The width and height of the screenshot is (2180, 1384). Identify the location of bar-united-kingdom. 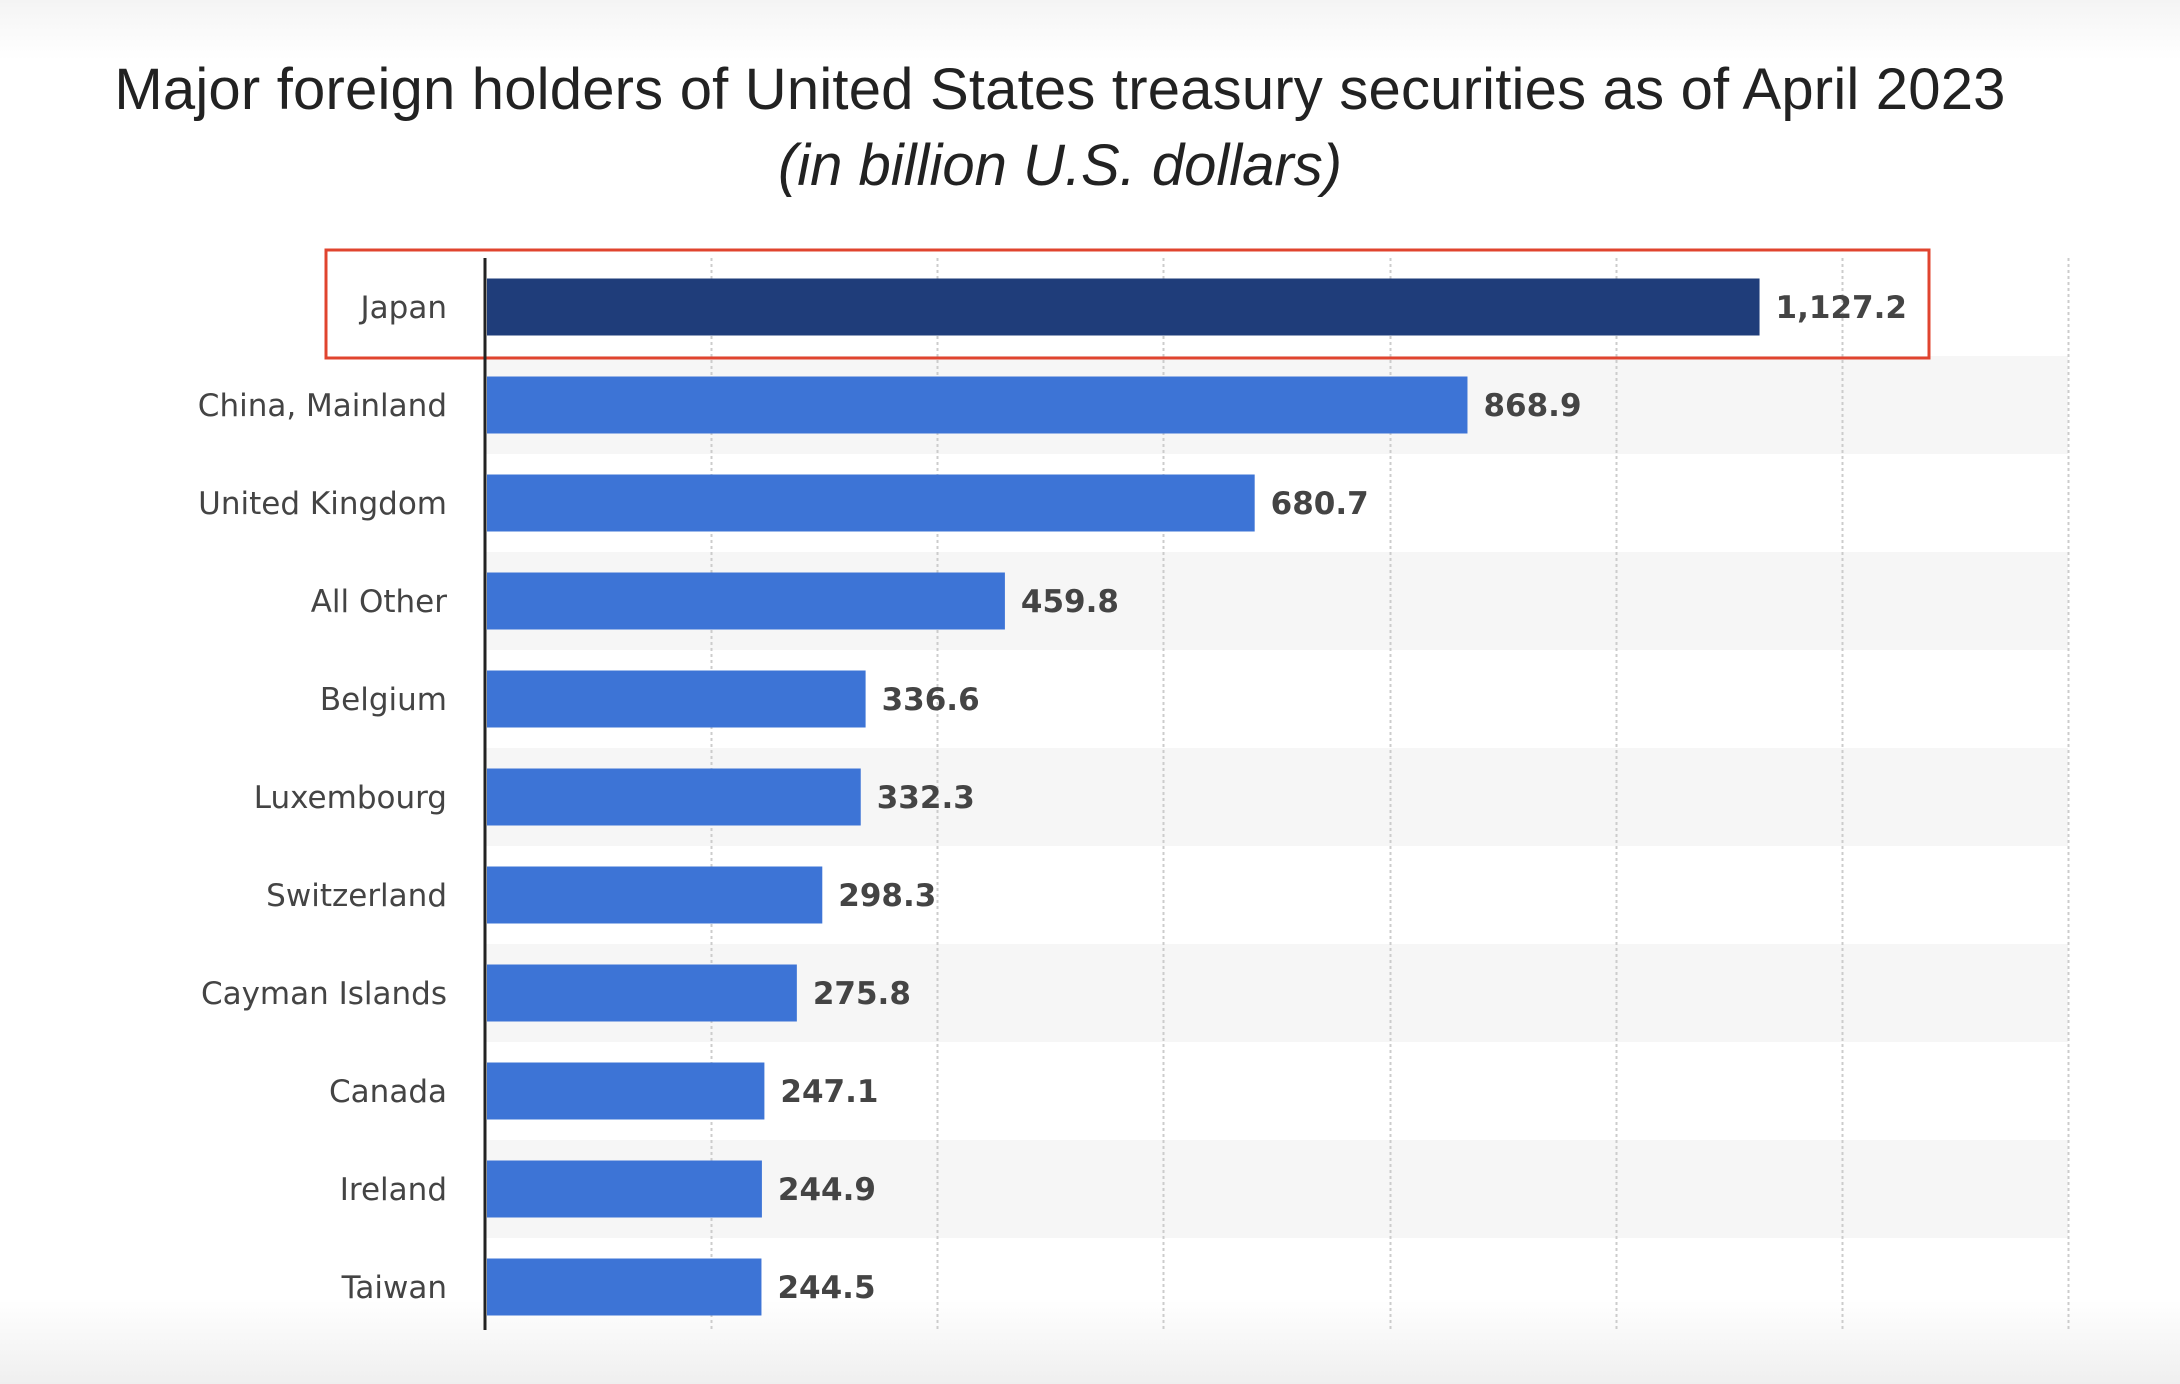
(871, 503).